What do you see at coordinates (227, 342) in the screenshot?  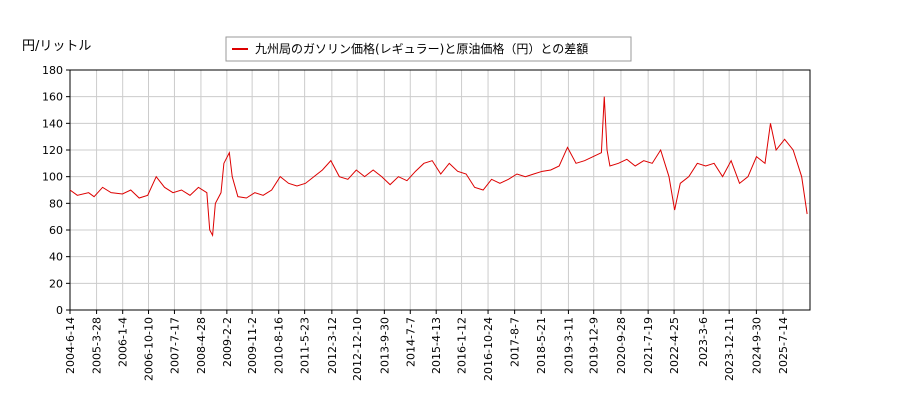 I see `x-tick-label: 2009-2-2` at bounding box center [227, 342].